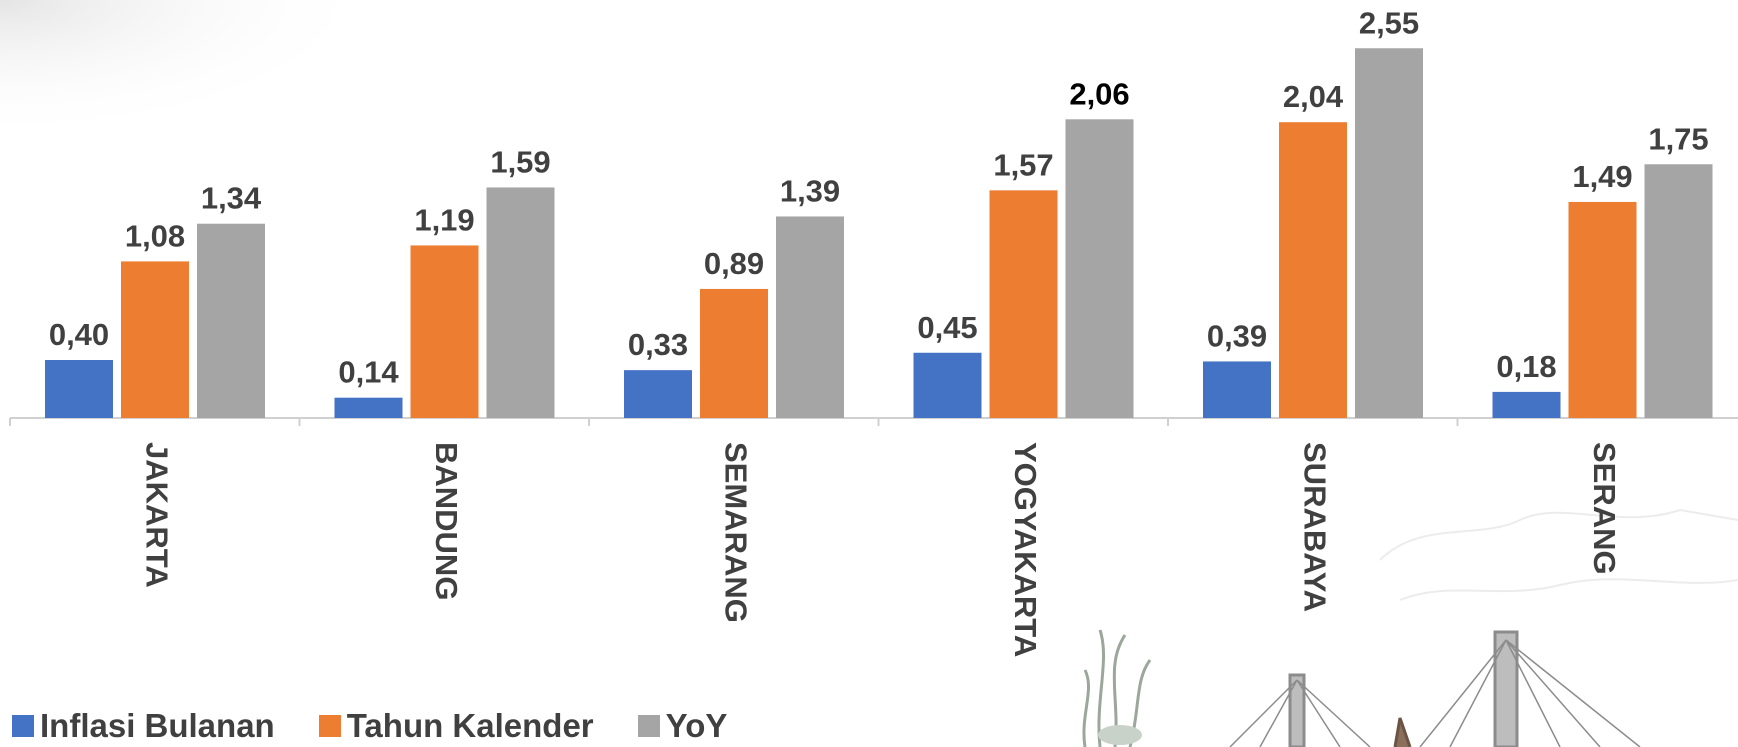 This screenshot has height=747, width=1738. What do you see at coordinates (231, 198) in the screenshot?
I see `value-label-yoy-jakarta: 1,34` at bounding box center [231, 198].